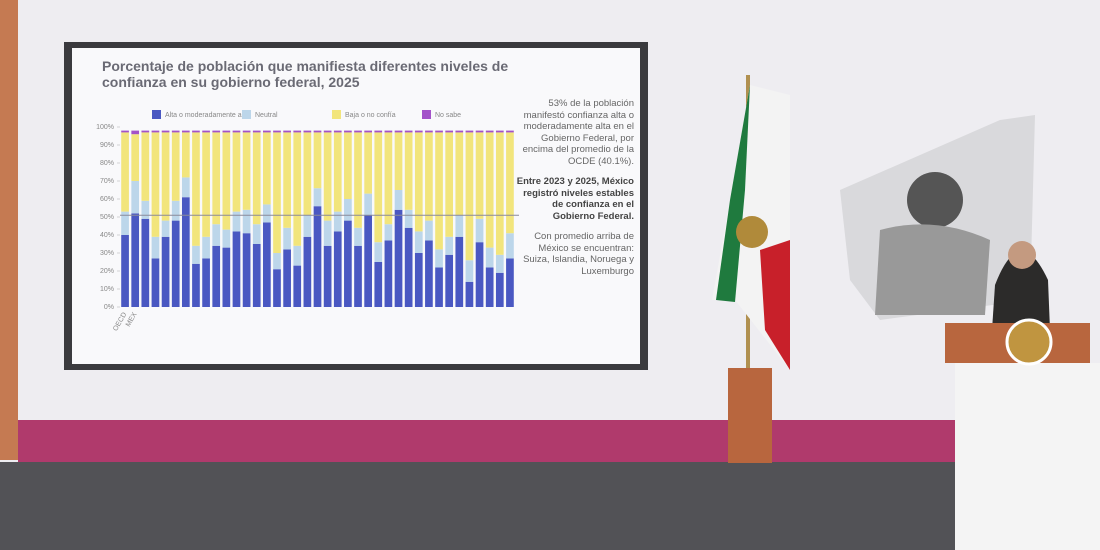  Describe the element at coordinates (107, 199) in the screenshot. I see `y-tick-label: 60%` at that location.